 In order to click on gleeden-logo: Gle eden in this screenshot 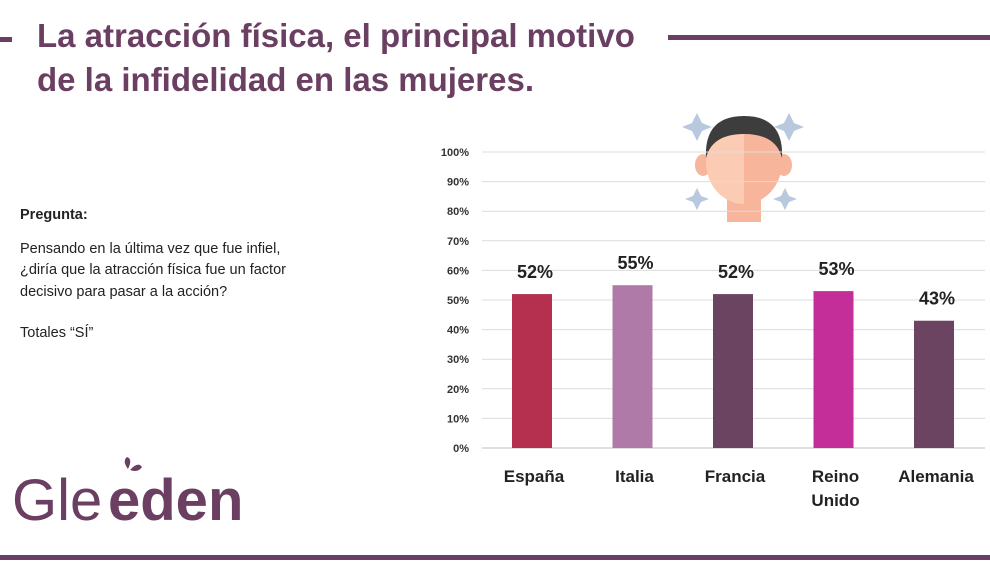, I will do `click(127, 495)`.